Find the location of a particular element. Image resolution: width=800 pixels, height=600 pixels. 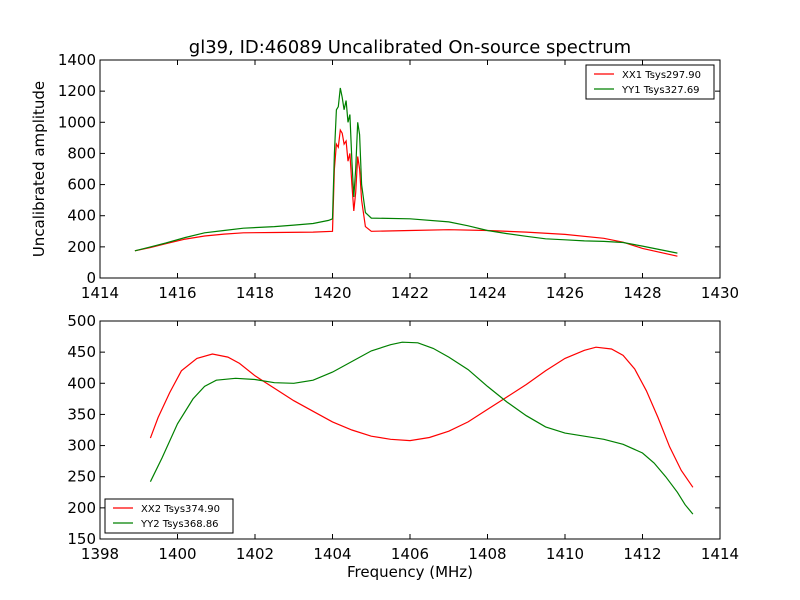

top-y-tick-label: 200 is located at coordinates (81, 247).